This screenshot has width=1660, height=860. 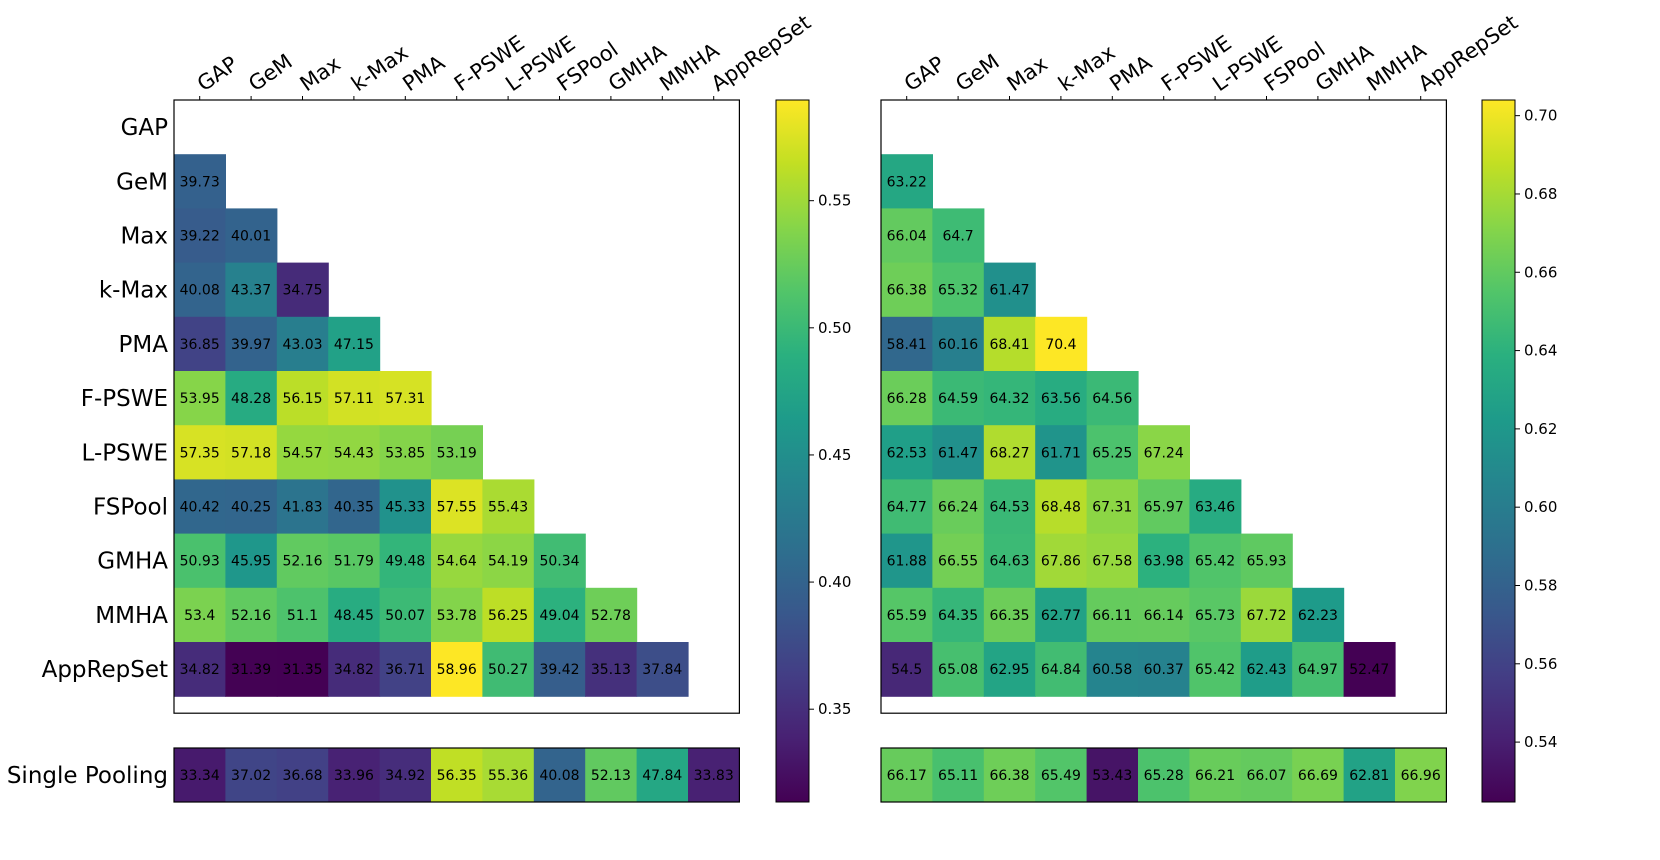 What do you see at coordinates (1369, 776) in the screenshot?
I see `single-pooling-value-label: 62.81` at bounding box center [1369, 776].